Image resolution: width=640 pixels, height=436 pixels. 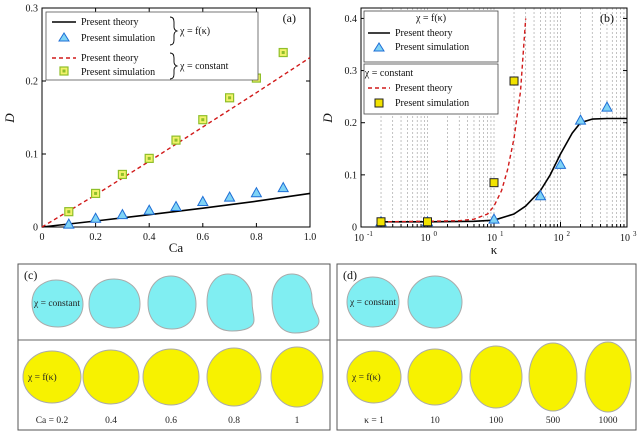 What do you see at coordinates (149, 237) in the screenshot?
I see `chart-a-xtick-label: 0.4` at bounding box center [149, 237].